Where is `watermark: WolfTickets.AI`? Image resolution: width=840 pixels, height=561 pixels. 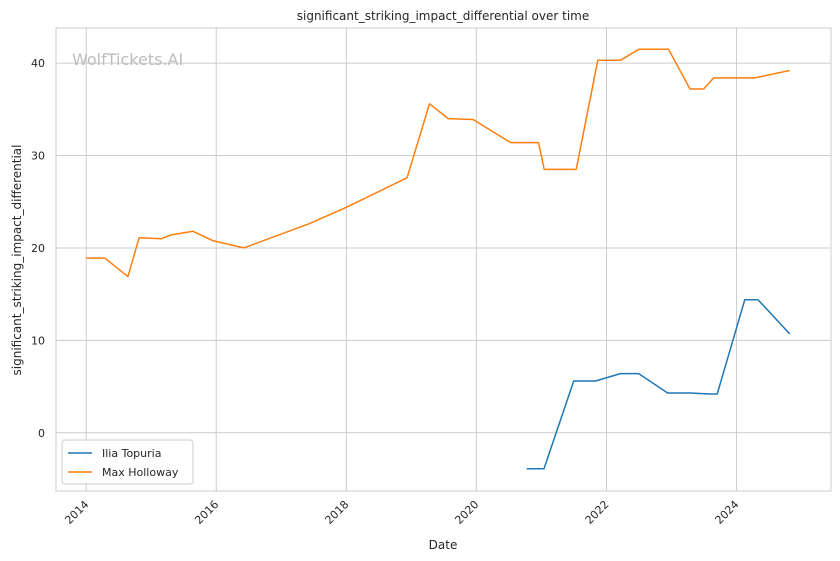 watermark: WolfTickets.AI is located at coordinates (127, 59).